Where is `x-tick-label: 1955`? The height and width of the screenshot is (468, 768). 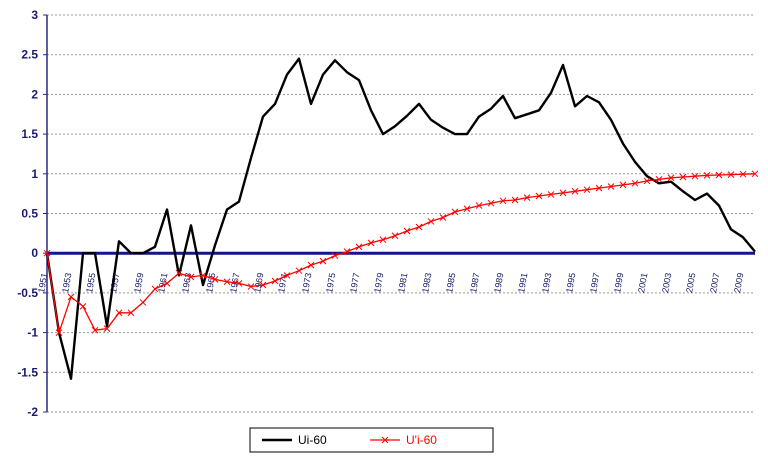 x-tick-label: 1955 is located at coordinates (90, 282).